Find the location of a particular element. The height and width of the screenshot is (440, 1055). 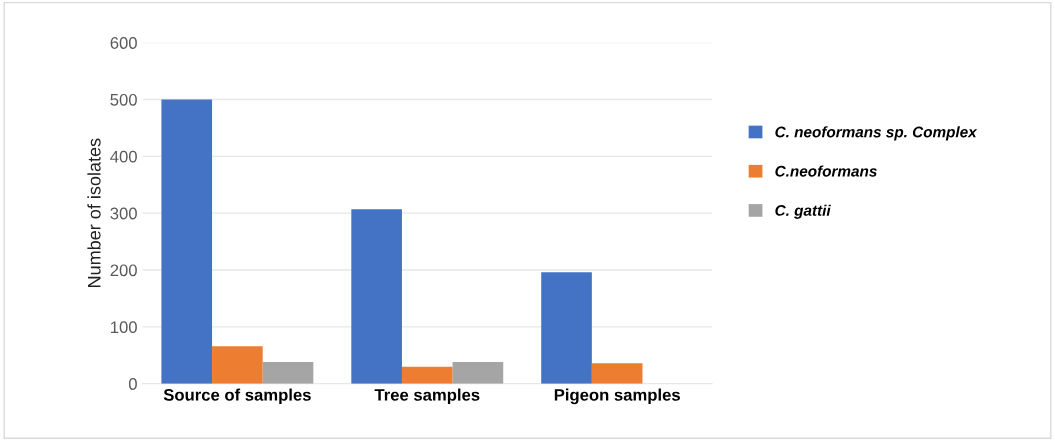

y-tick-label: 500 is located at coordinates (123, 99).